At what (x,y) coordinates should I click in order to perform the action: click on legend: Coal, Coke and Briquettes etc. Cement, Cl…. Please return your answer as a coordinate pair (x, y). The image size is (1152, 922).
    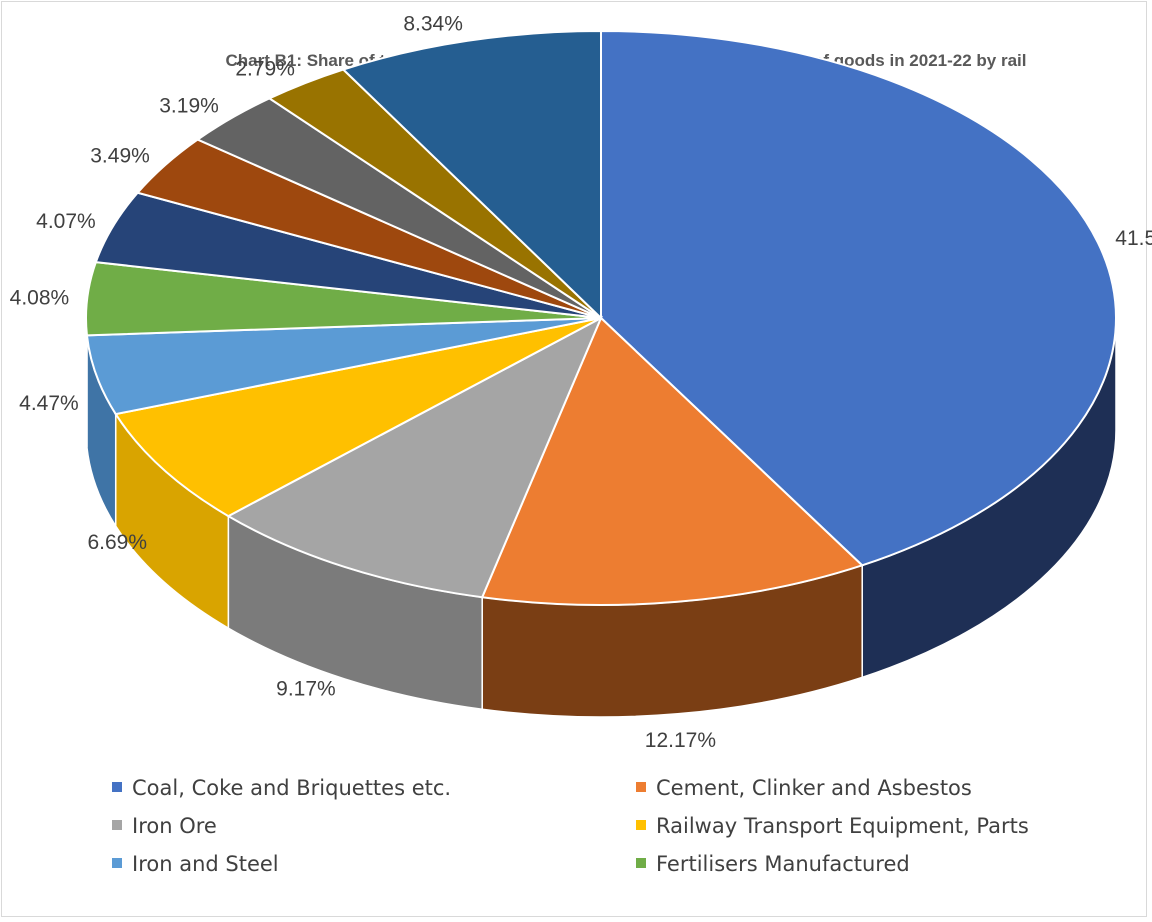
    Looking at the image, I should click on (570, 826).